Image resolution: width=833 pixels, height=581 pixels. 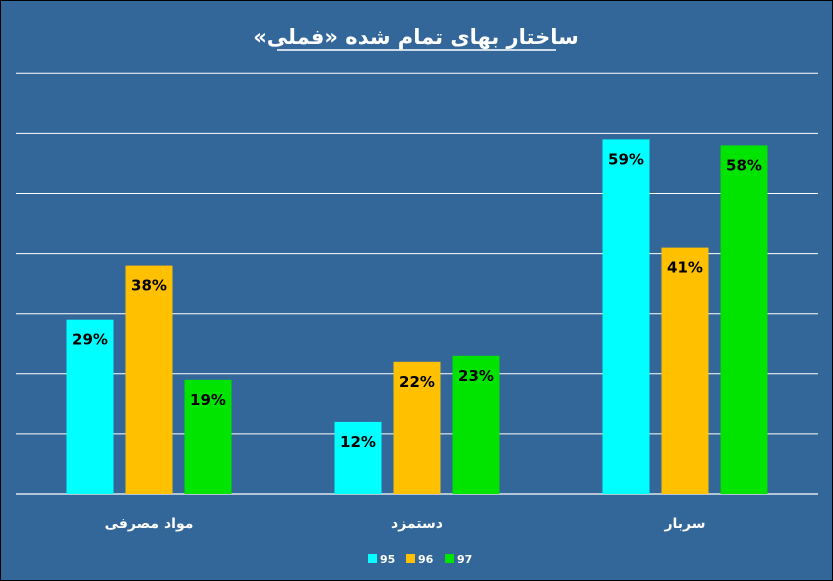 What do you see at coordinates (358, 442) in the screenshot?
I see `data-label-95-2: 12%` at bounding box center [358, 442].